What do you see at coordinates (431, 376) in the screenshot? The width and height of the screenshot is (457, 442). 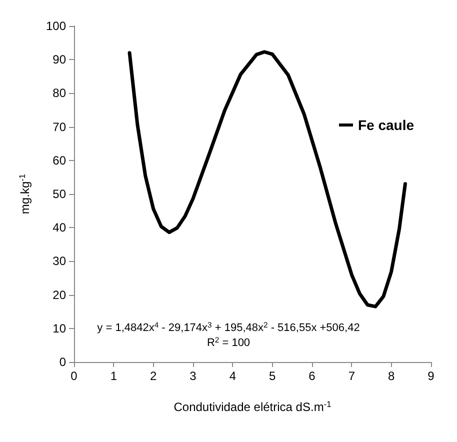 I see `x-tick-label: 9` at bounding box center [431, 376].